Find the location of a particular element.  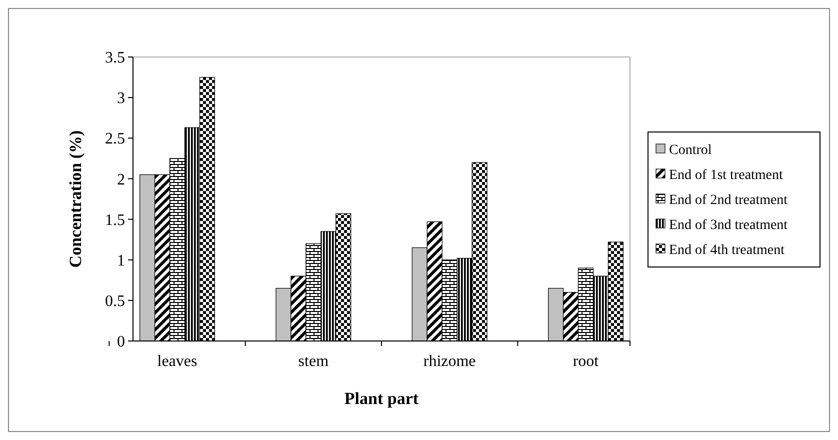

legend-label: Control is located at coordinates (690, 150).